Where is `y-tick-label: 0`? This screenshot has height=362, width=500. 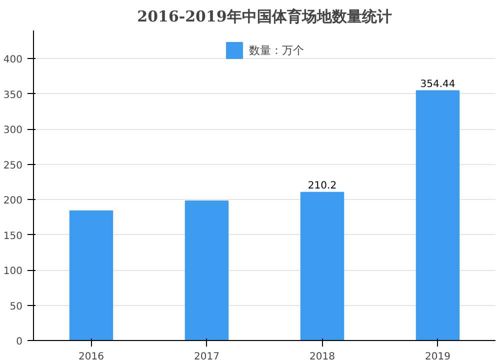 y-tick-label: 0 is located at coordinates (19, 342).